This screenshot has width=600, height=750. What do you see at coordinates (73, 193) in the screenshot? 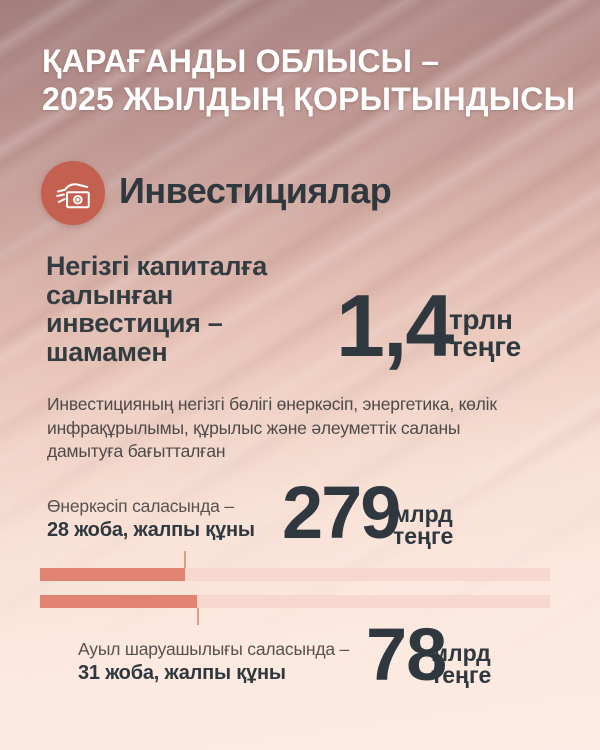
I see `money-in-hand-icon` at bounding box center [73, 193].